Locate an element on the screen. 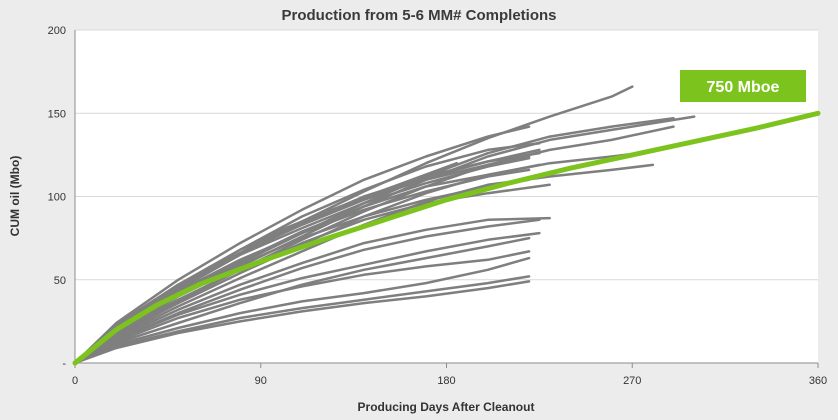 The width and height of the screenshot is (838, 420). y-tick-label: 200 is located at coordinates (57, 31).